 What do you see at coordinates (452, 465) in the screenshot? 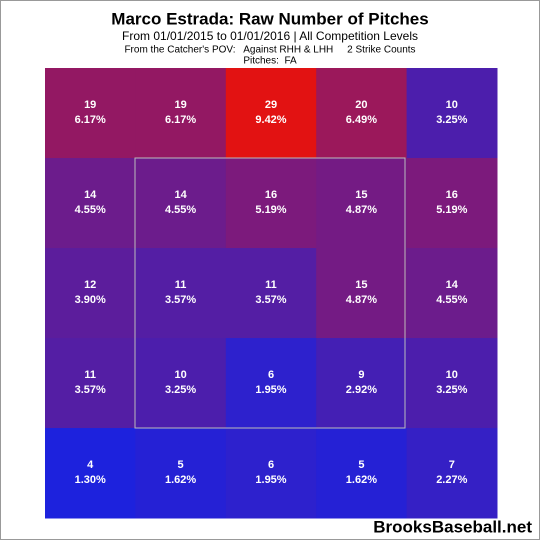
I see `cell-count: 7` at bounding box center [452, 465].